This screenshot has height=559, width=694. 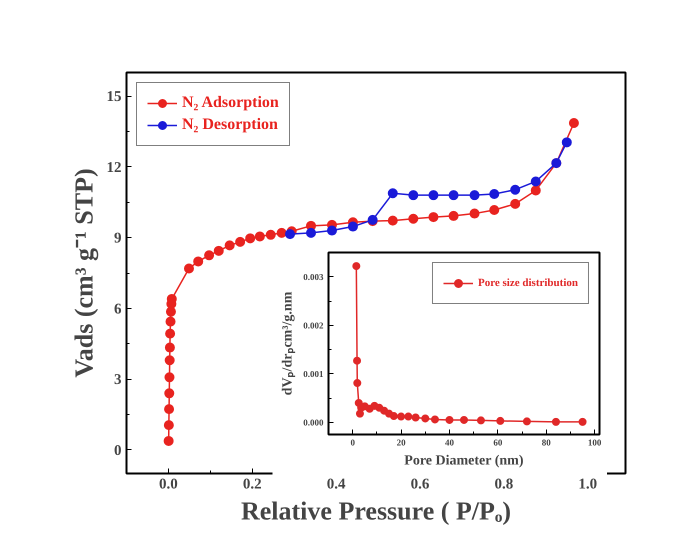 I want to click on x-tick-label: 40, so click(x=449, y=443).